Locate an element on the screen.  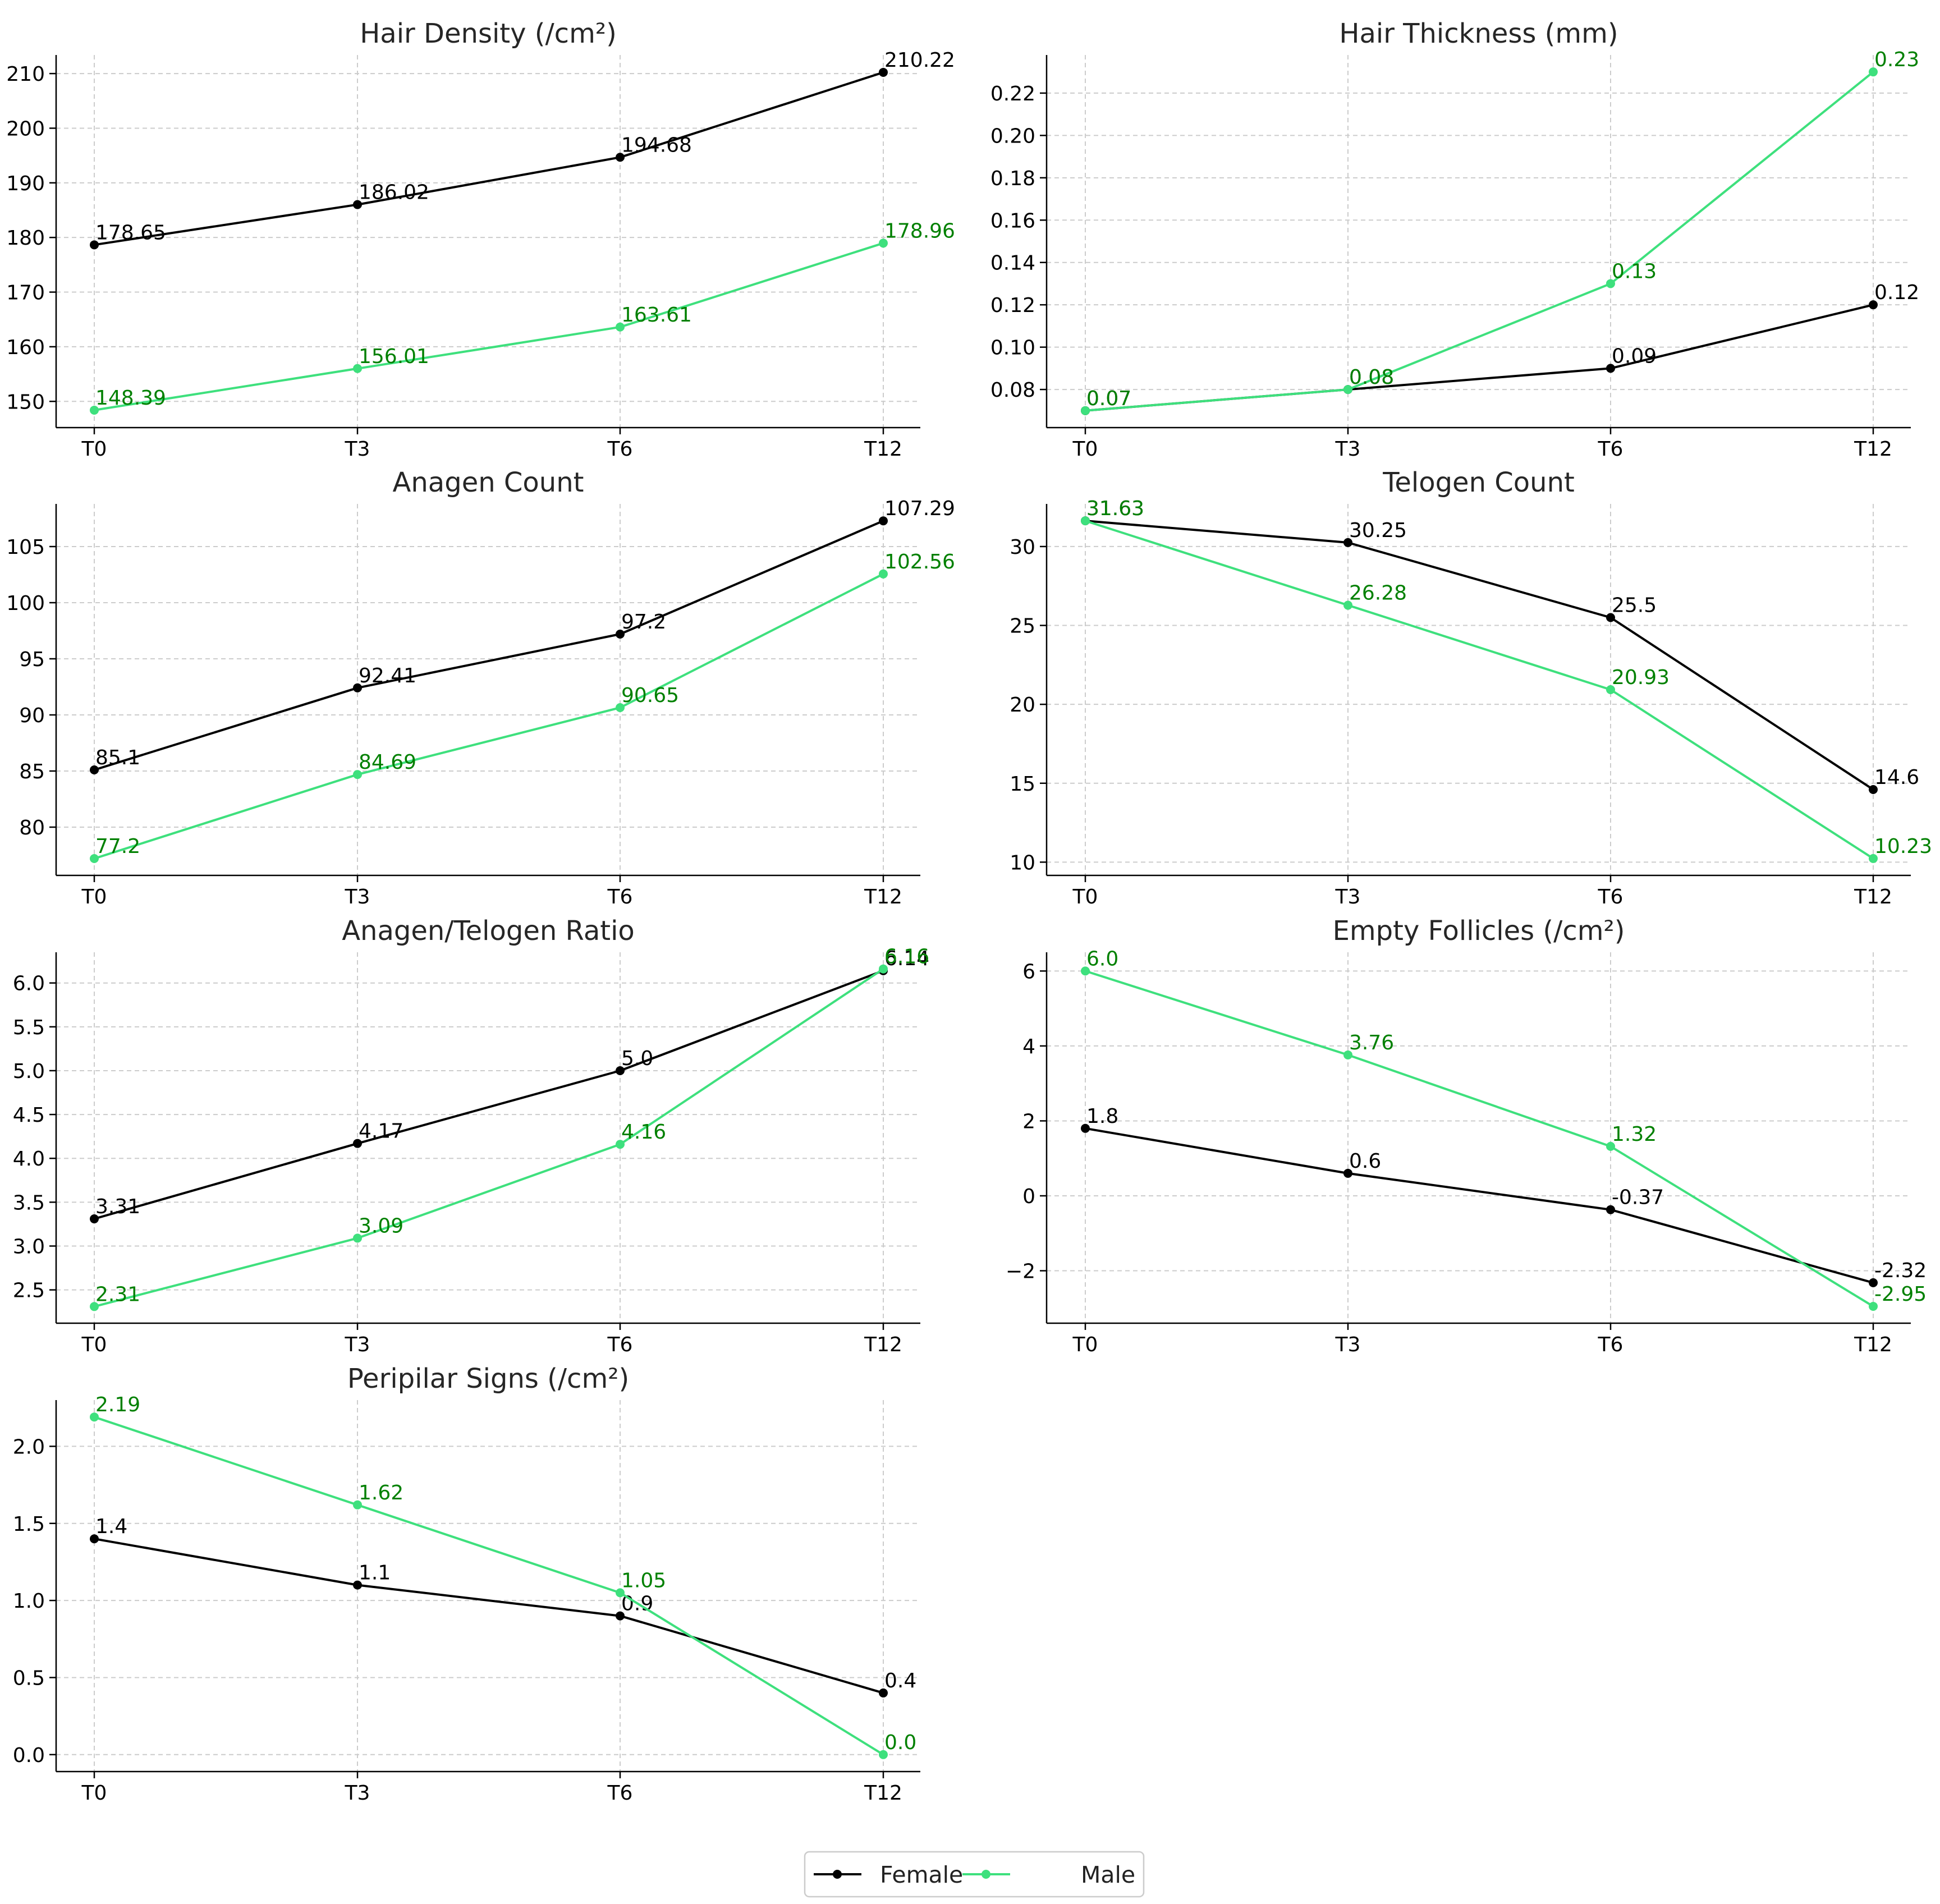
data-label-male: 3.09 is located at coordinates (381, 1225).